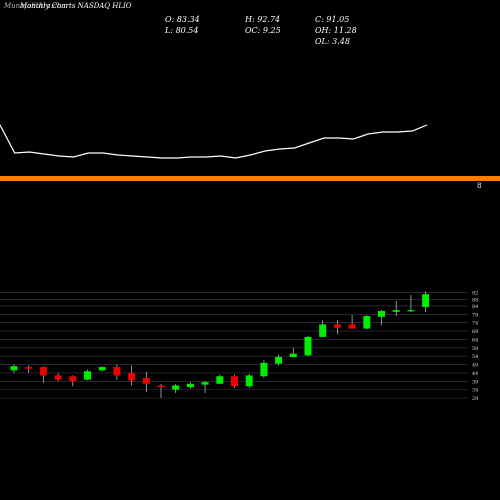 The image size is (500, 500). Describe the element at coordinates (253, 30) in the screenshot. I see `stat-label: OC:` at that location.